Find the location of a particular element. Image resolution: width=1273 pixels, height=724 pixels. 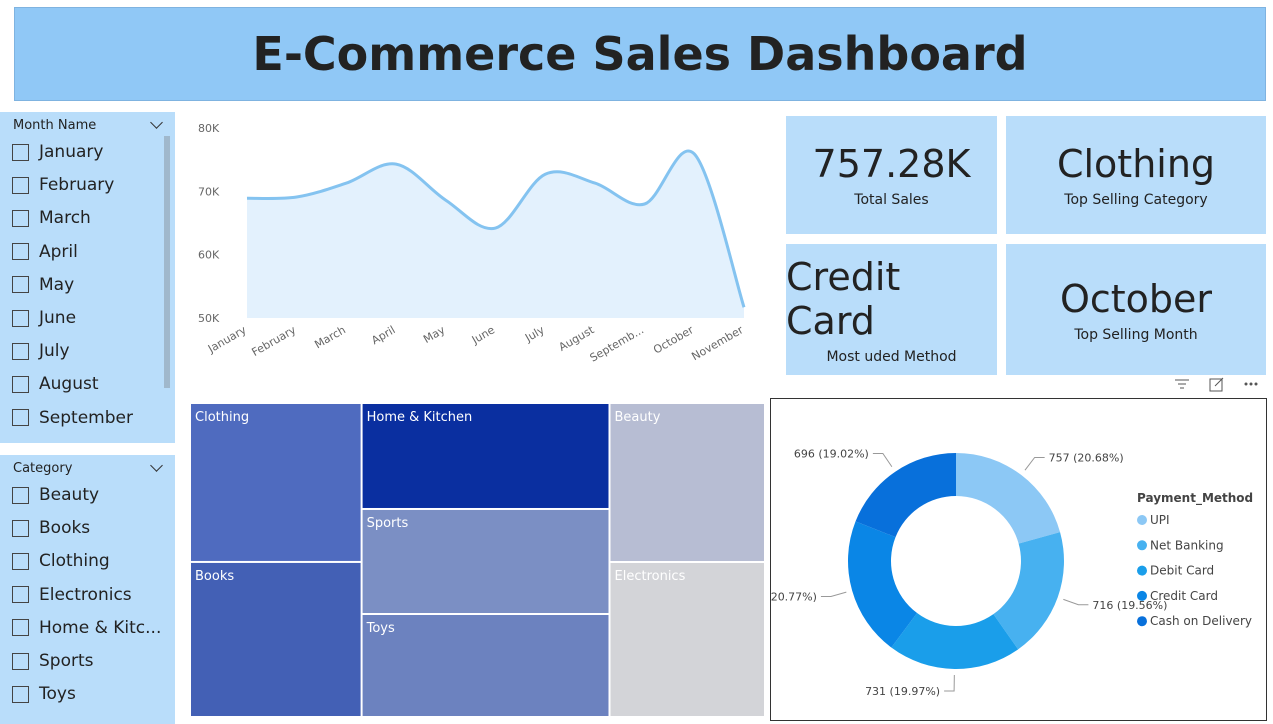

x-tick-label: July is located at coordinates (534, 334).